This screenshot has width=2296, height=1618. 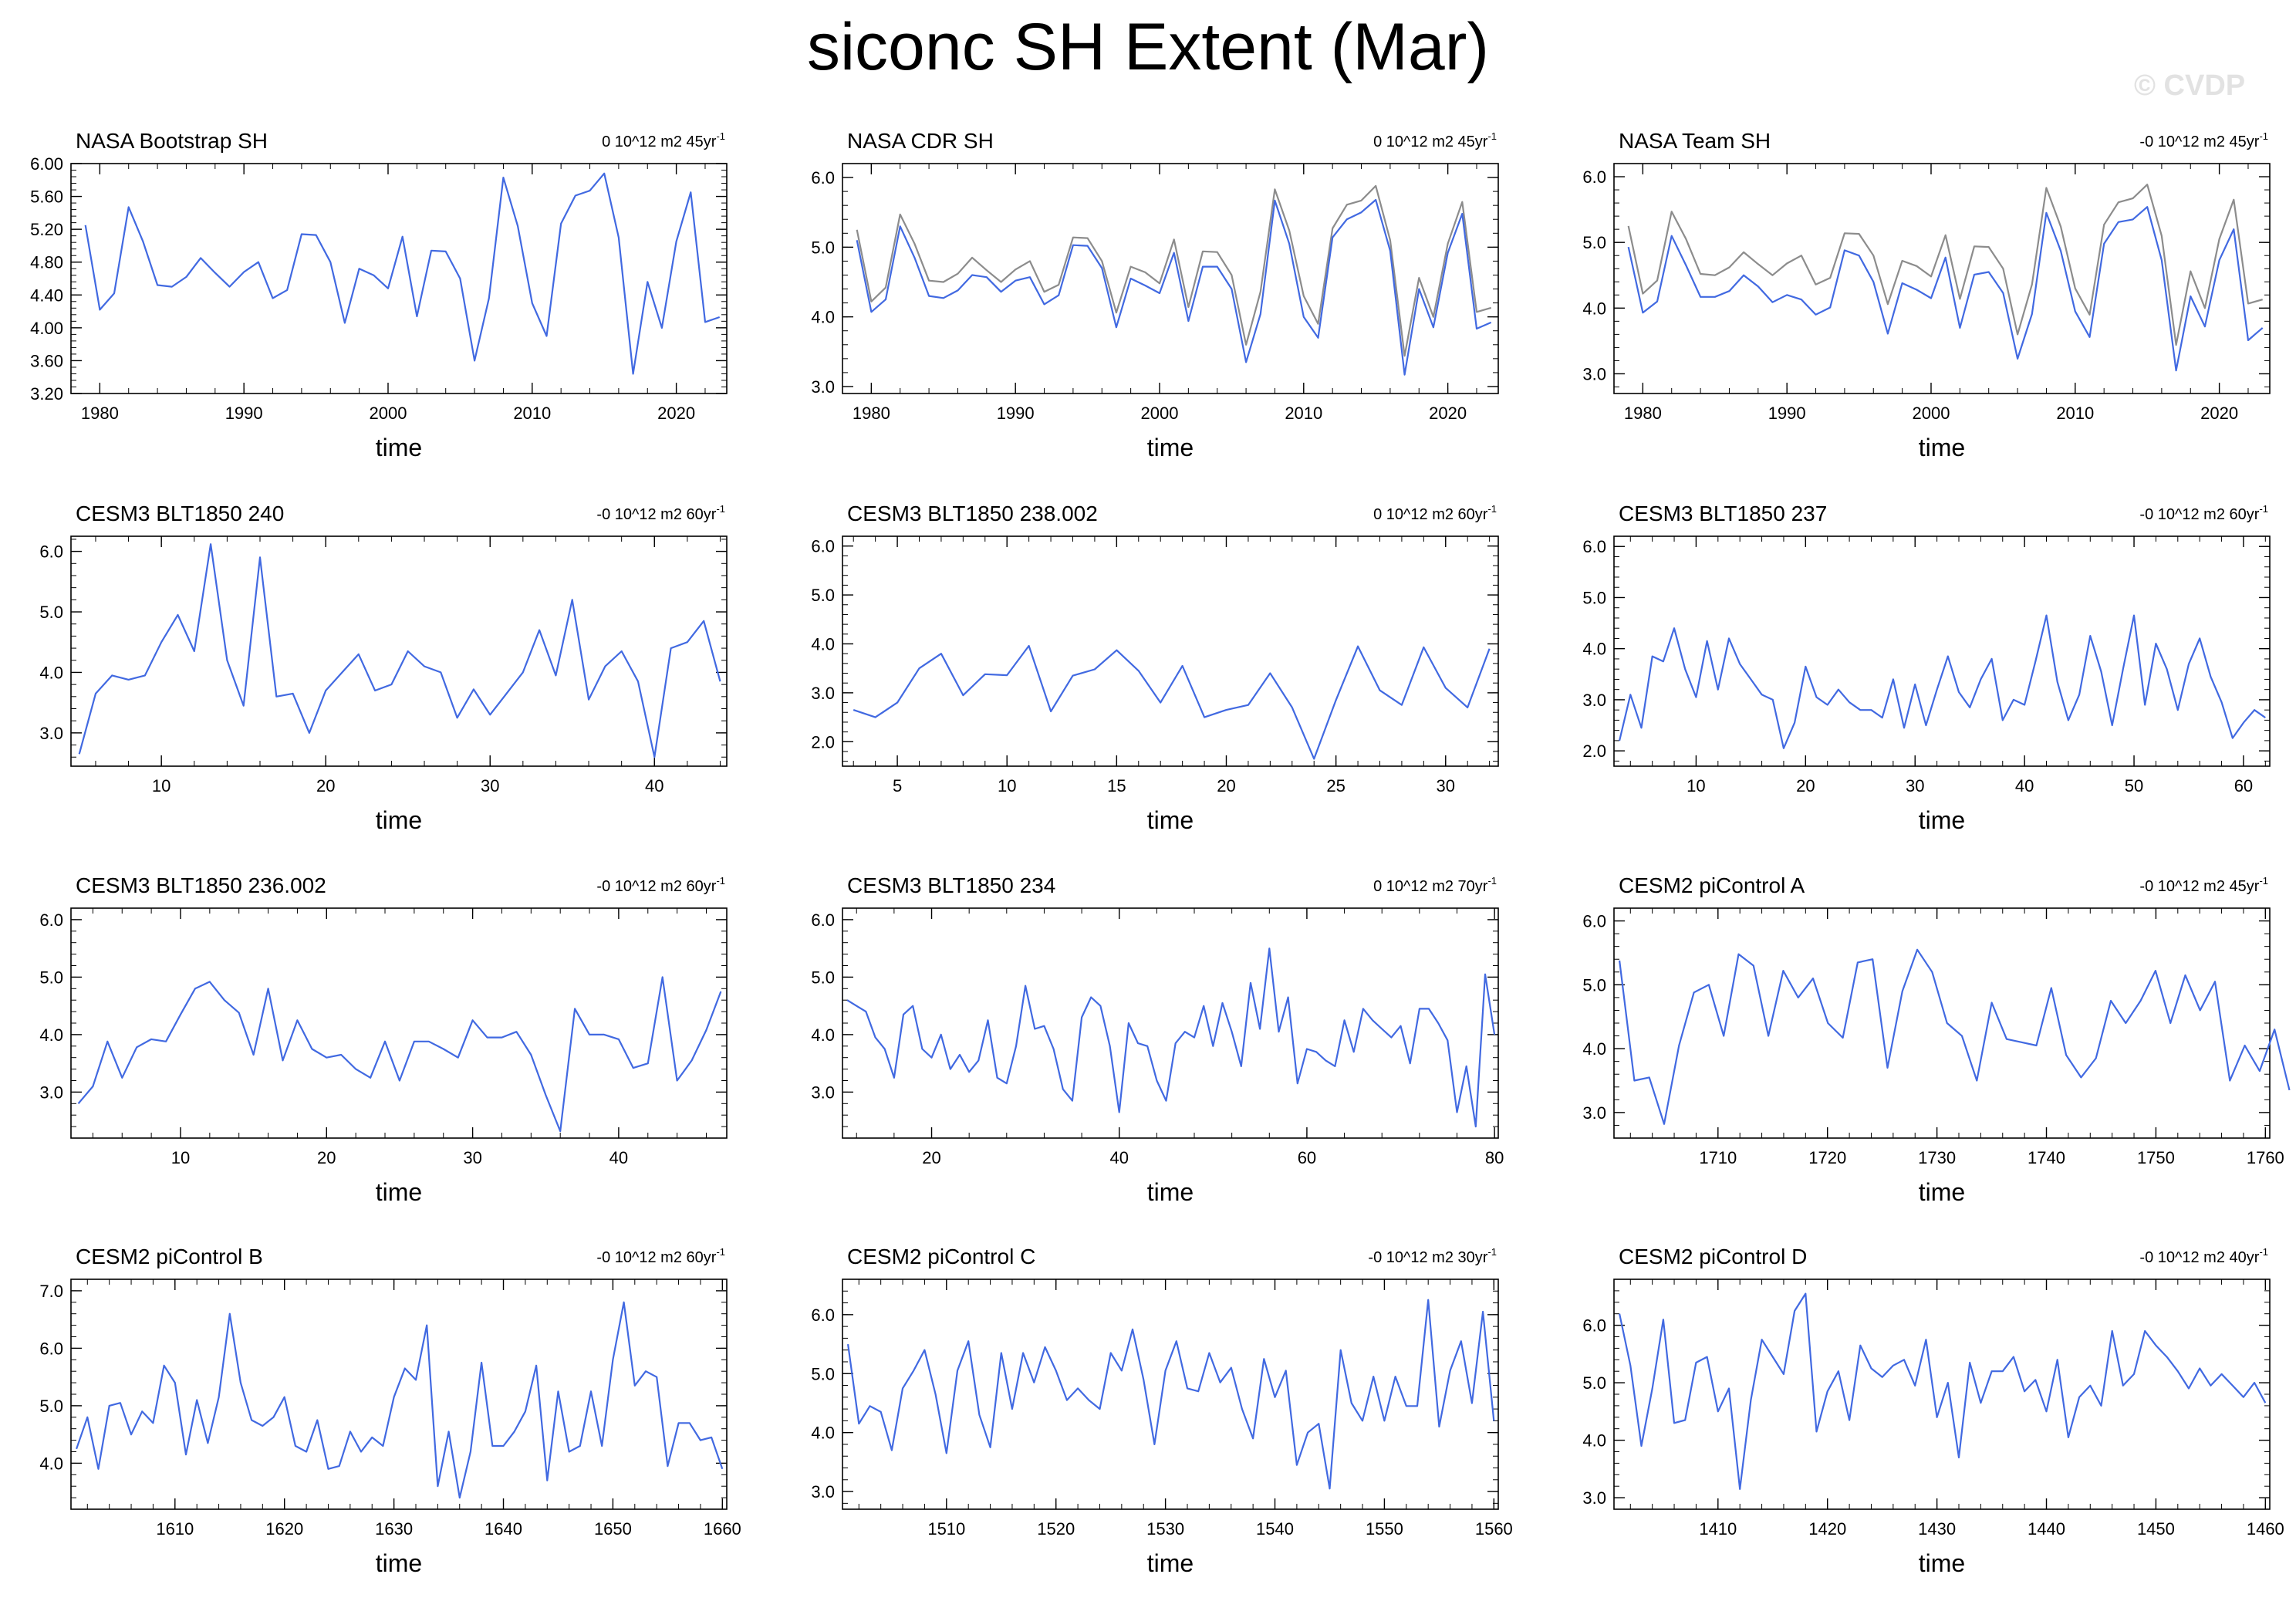 I want to click on x-tick-label: 1450, so click(x=2156, y=1529).